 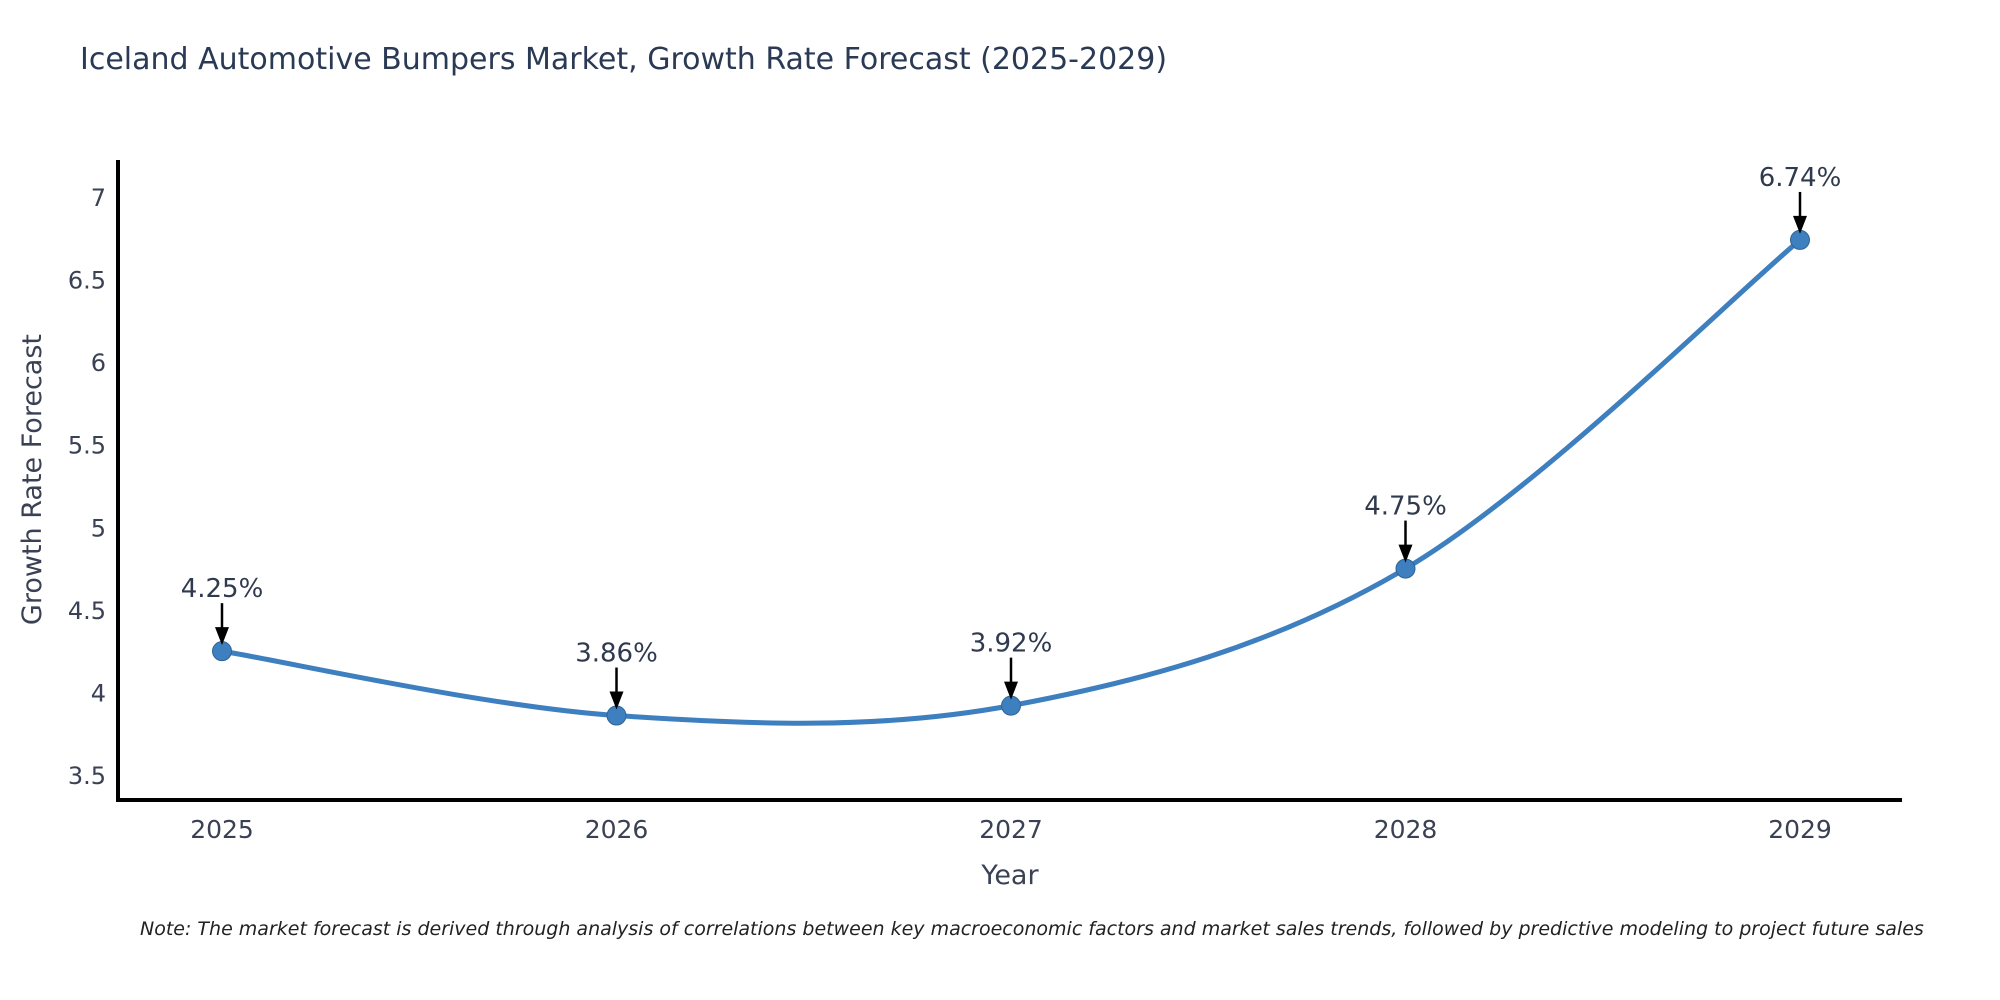 What do you see at coordinates (1405, 507) in the screenshot?
I see `data-point-label: 4.75%` at bounding box center [1405, 507].